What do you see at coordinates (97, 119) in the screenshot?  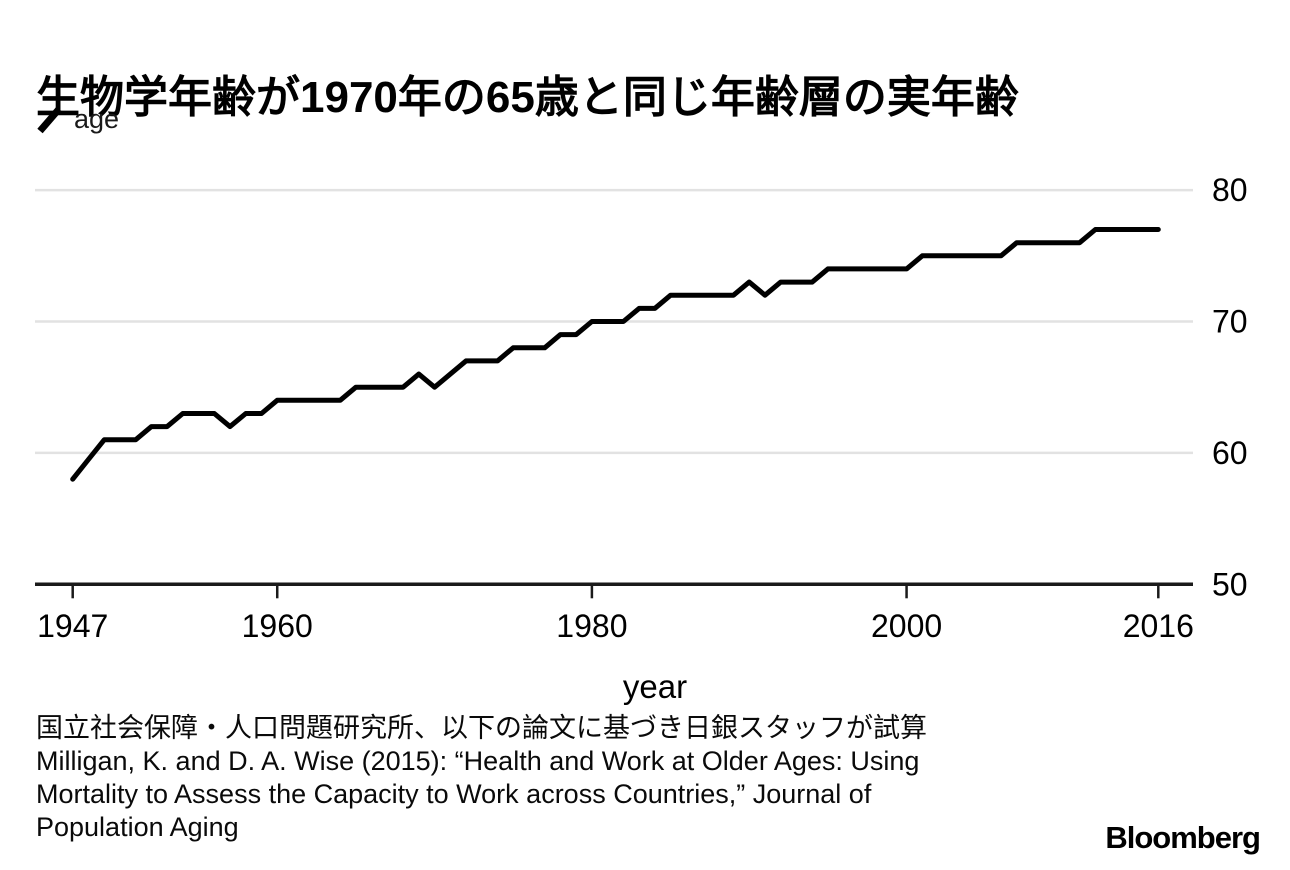 I see `legend-series-label: age` at bounding box center [97, 119].